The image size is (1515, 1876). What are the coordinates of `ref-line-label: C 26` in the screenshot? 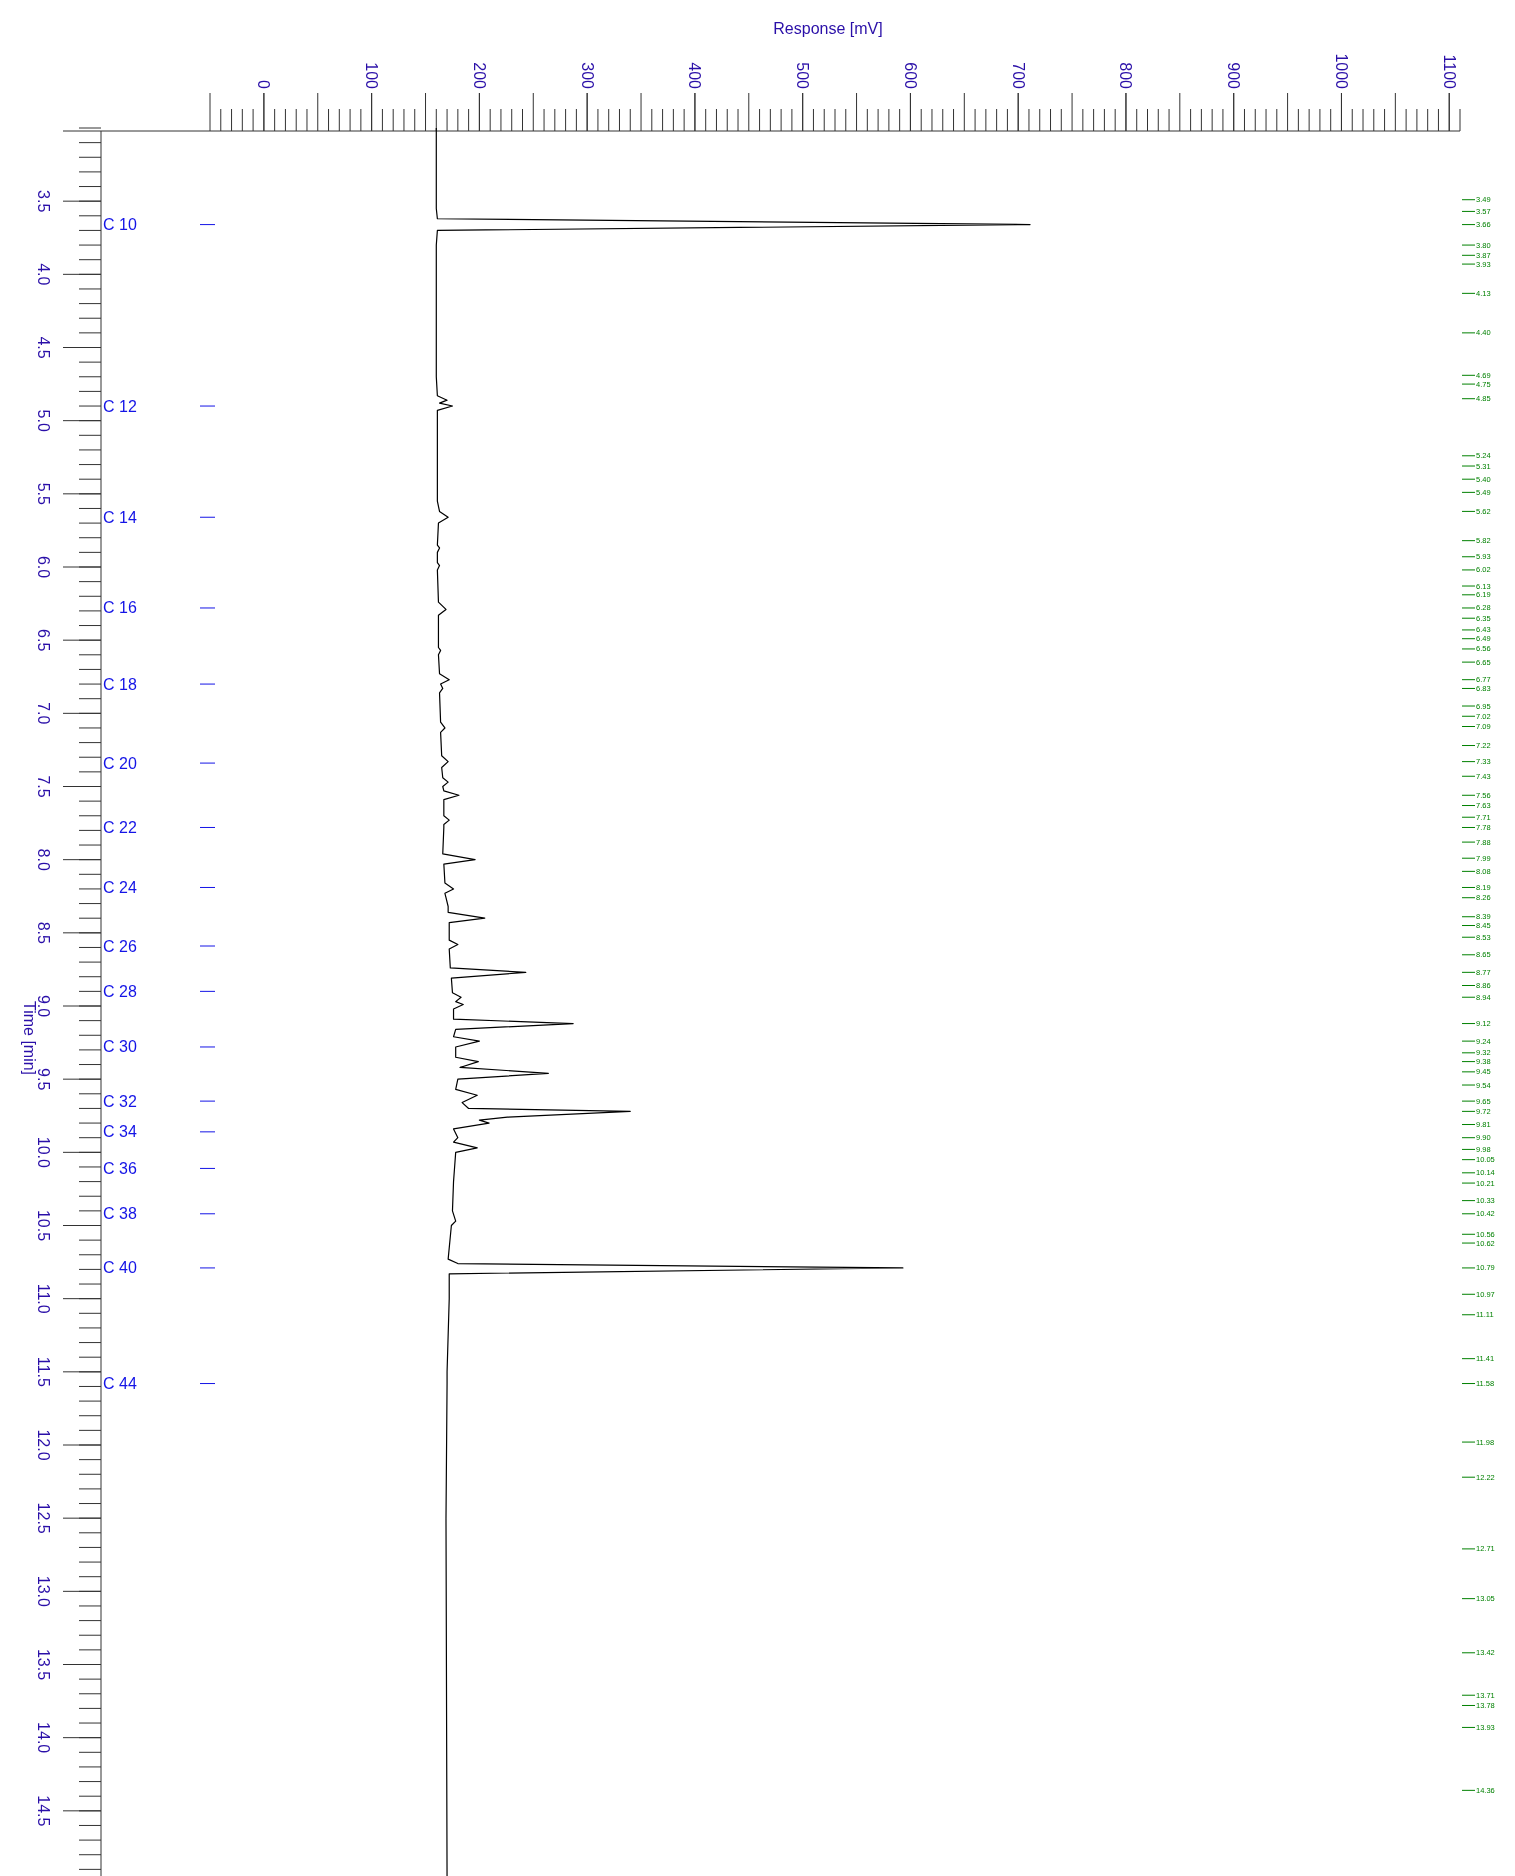 It's located at (120, 946).